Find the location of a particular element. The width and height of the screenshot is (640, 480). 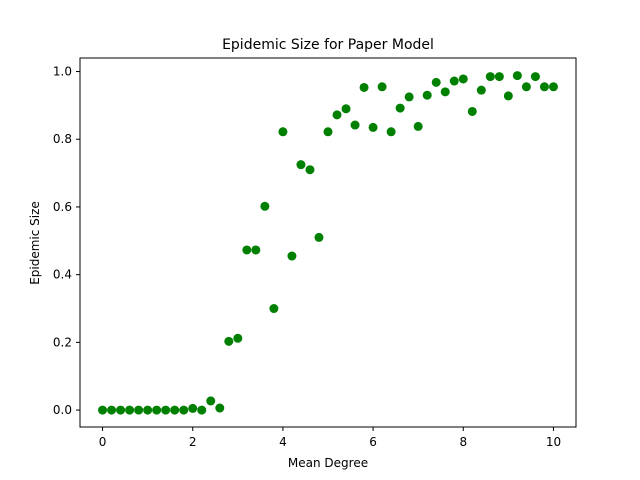

x-axis-label: Mean Degree is located at coordinates (328, 463).